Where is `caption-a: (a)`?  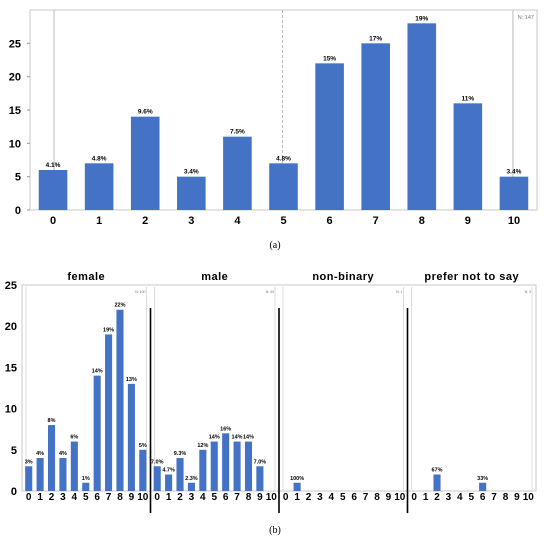
caption-a: (a) is located at coordinates (274, 245).